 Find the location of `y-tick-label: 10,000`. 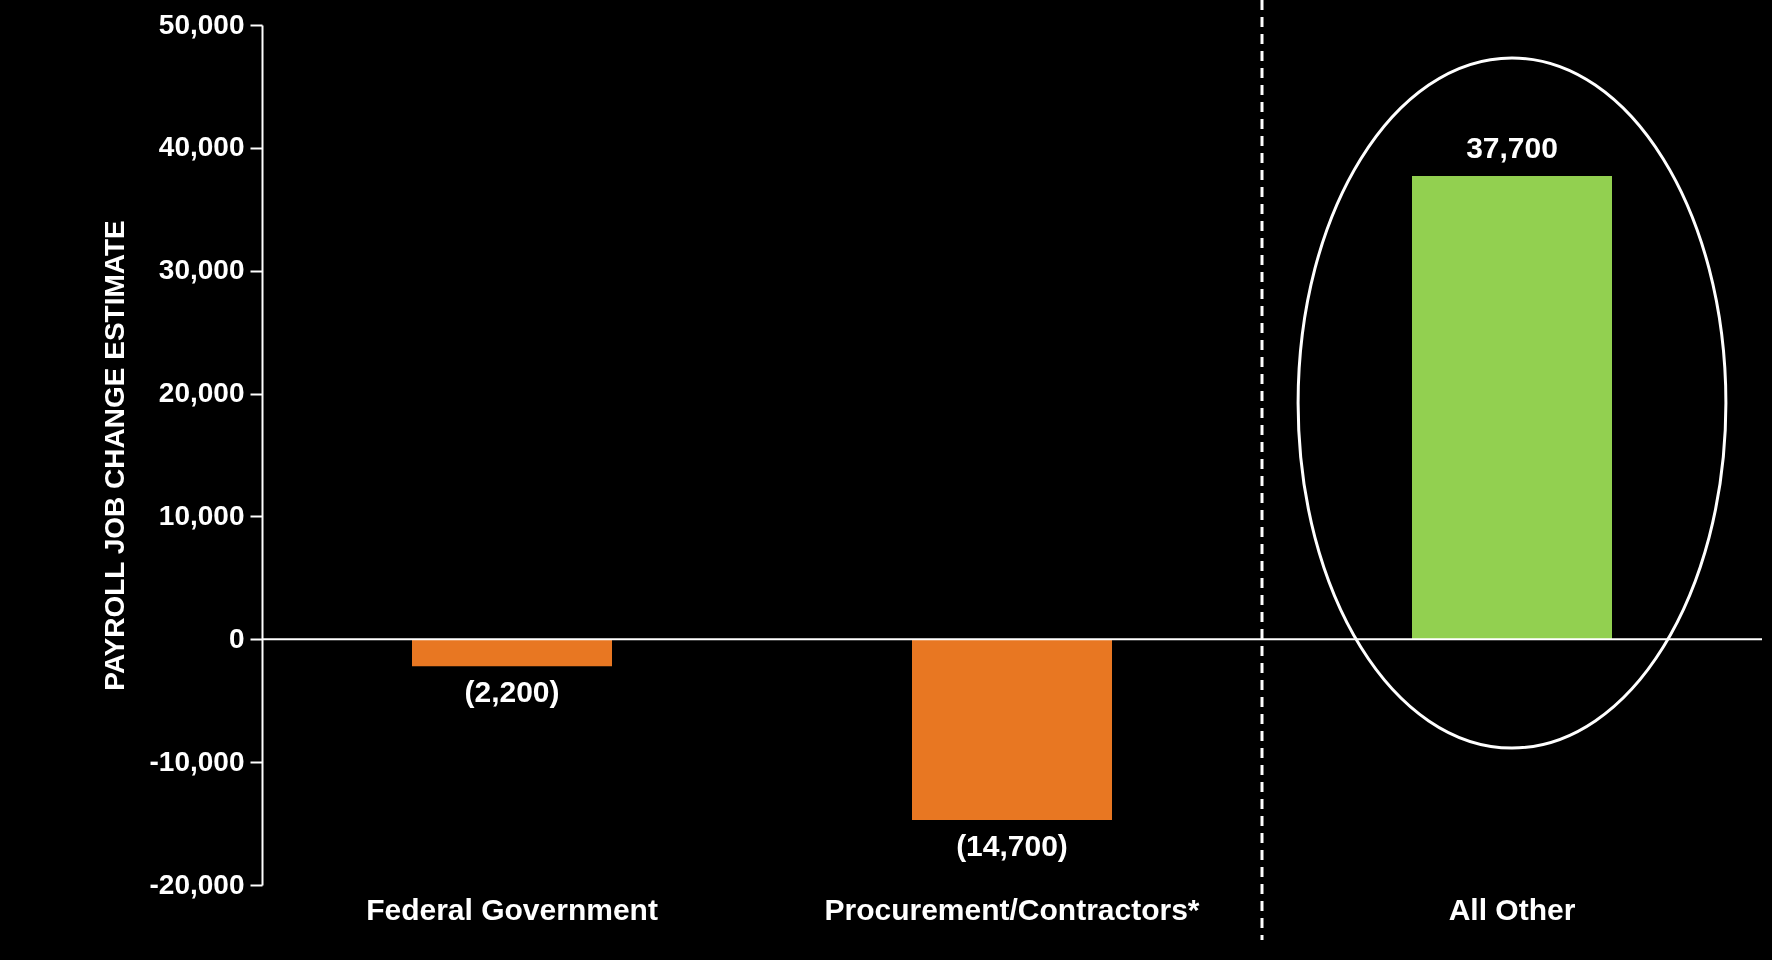

y-tick-label: 10,000 is located at coordinates (201, 515).